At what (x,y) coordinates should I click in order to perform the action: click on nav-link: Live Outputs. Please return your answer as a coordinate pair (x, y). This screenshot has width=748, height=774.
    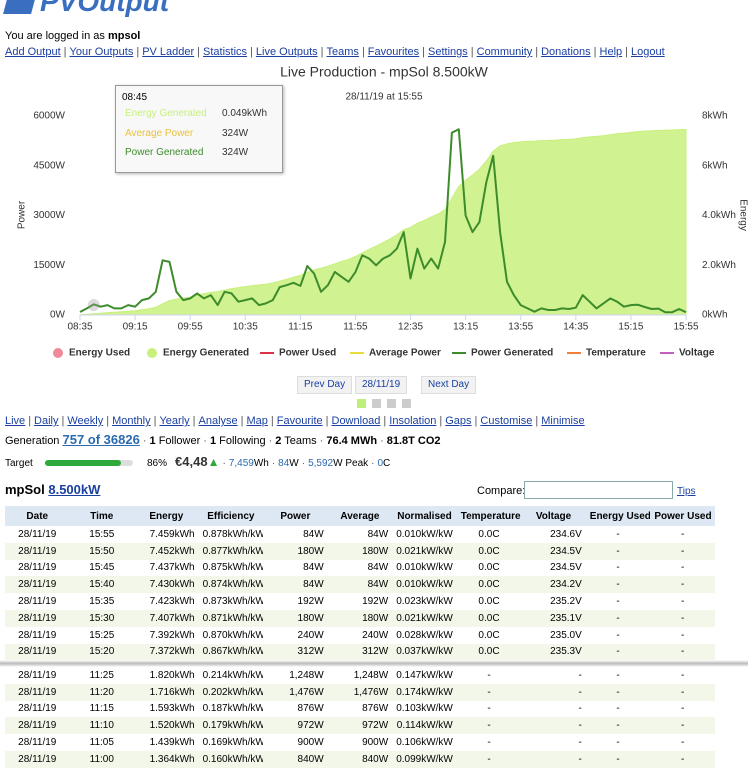
    Looking at the image, I should click on (286, 52).